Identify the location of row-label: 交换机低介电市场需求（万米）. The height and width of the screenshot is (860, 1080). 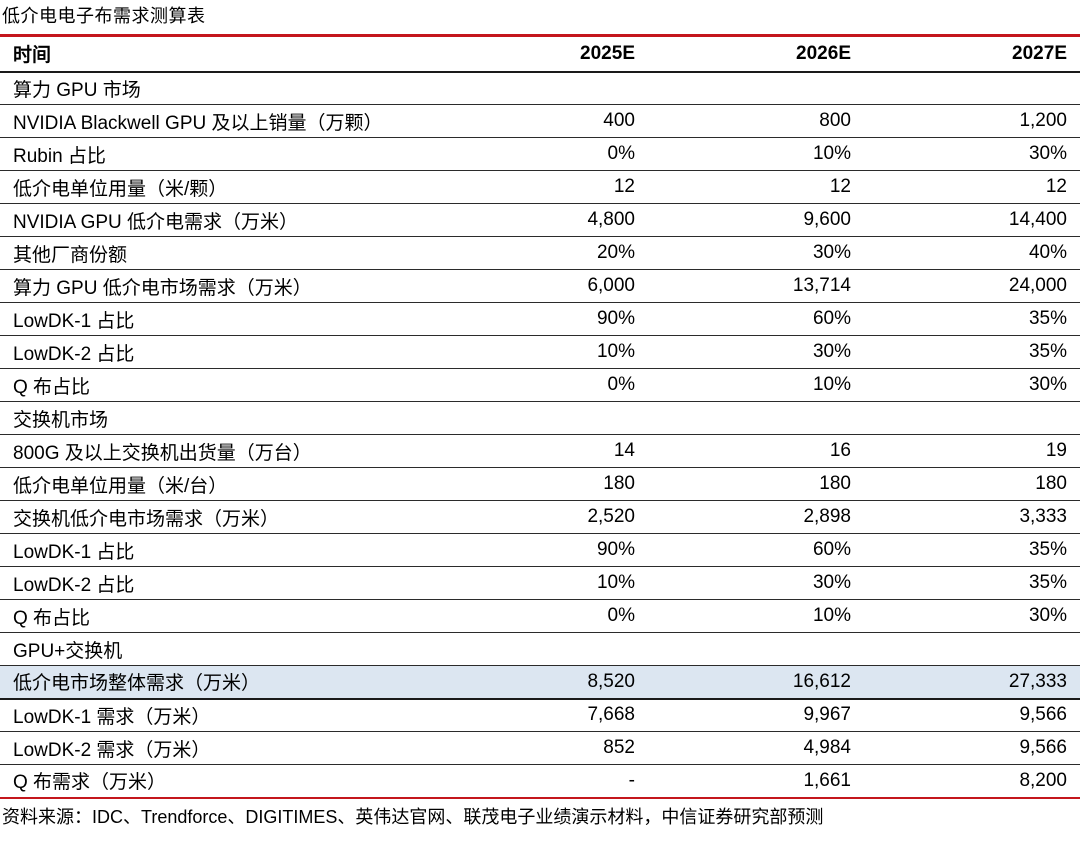
(216, 517).